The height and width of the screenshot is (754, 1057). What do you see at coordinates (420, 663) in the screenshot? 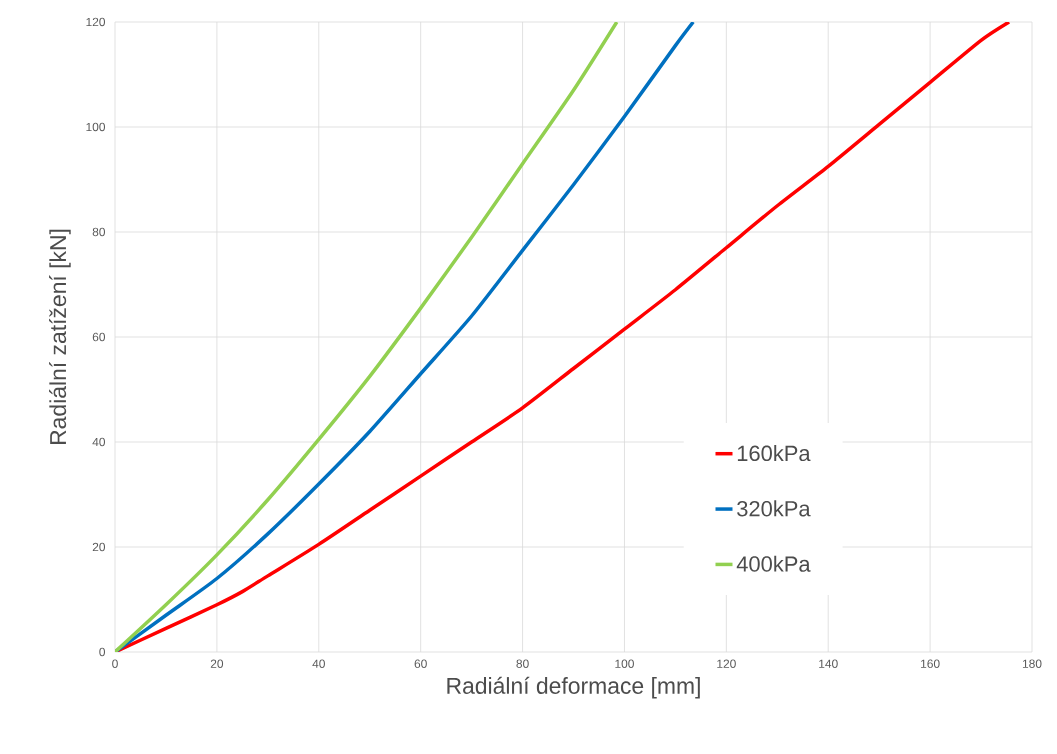
I see `x-tick-label: 60` at bounding box center [420, 663].